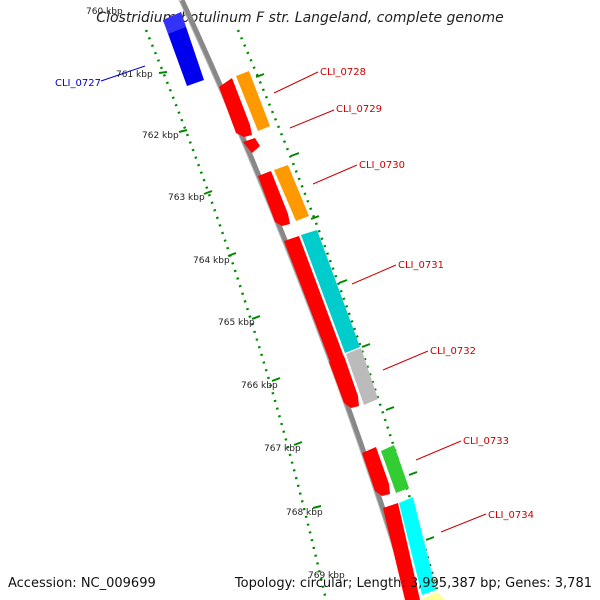  What do you see at coordinates (401, 551) in the screenshot?
I see `gene-feature-cli-0734-cds` at bounding box center [401, 551].